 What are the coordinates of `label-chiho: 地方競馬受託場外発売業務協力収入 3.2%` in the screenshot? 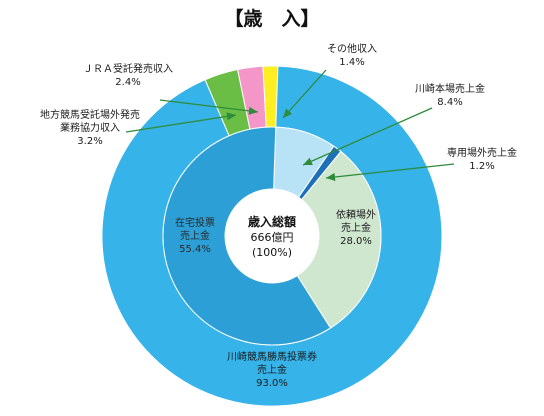 It's located at (90, 127).